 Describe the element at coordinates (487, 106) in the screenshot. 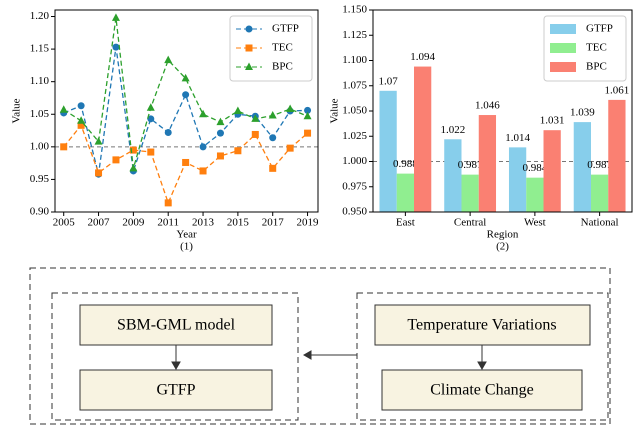

I see `value-label: 1.046` at that location.